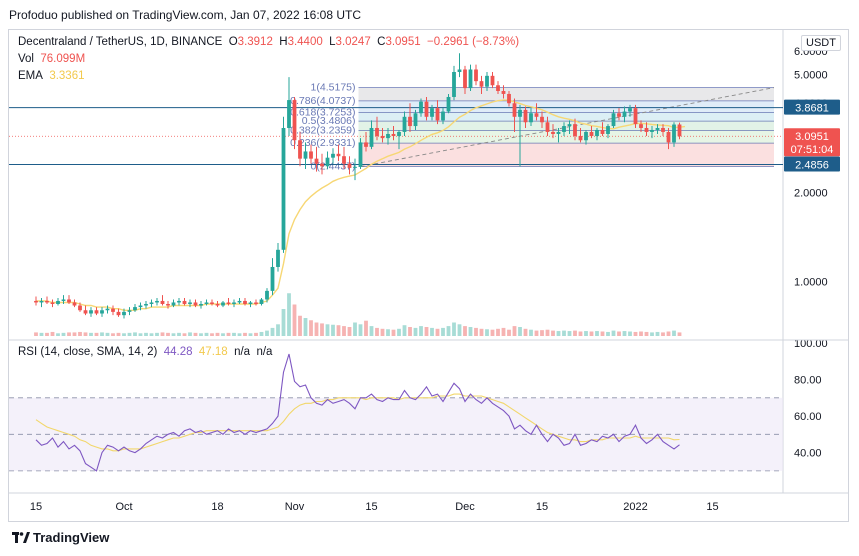 The height and width of the screenshot is (556, 859). I want to click on fib-level-label: 1(4.5175), so click(333, 88).